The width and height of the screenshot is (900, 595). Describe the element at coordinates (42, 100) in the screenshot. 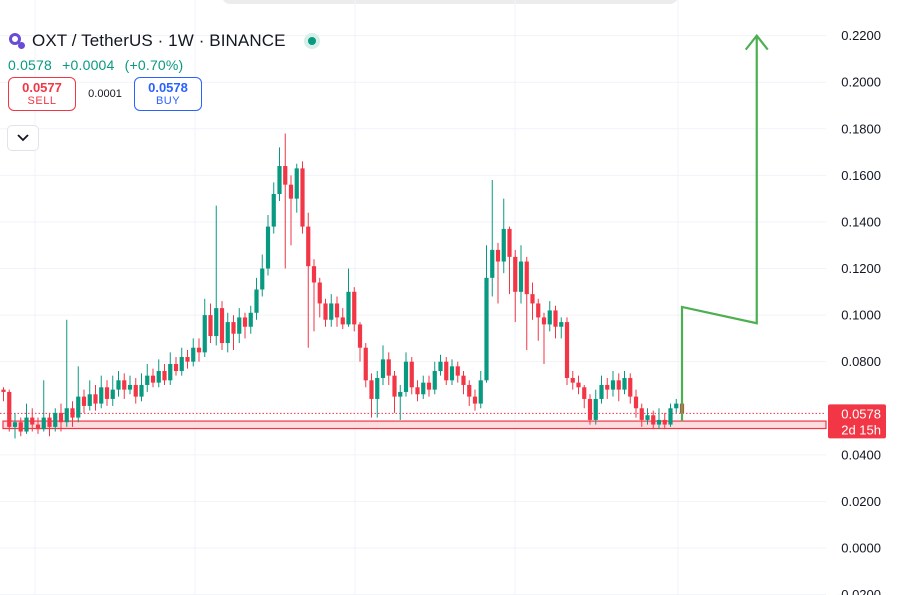

I see `sell-label: SELL` at that location.